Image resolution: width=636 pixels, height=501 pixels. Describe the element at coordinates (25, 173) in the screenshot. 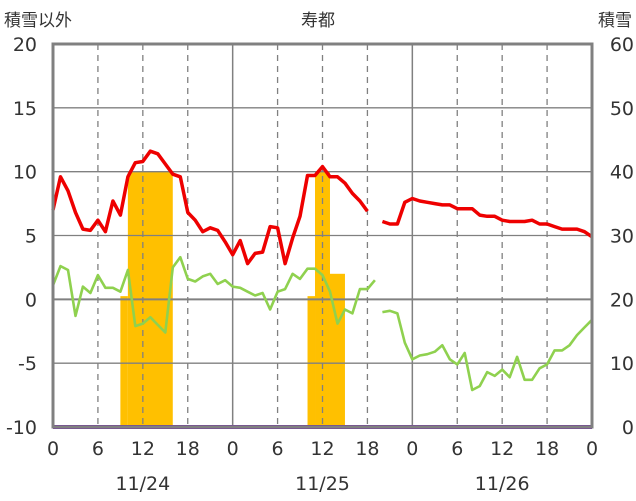

I see `y-left-tick-label: 10` at that location.